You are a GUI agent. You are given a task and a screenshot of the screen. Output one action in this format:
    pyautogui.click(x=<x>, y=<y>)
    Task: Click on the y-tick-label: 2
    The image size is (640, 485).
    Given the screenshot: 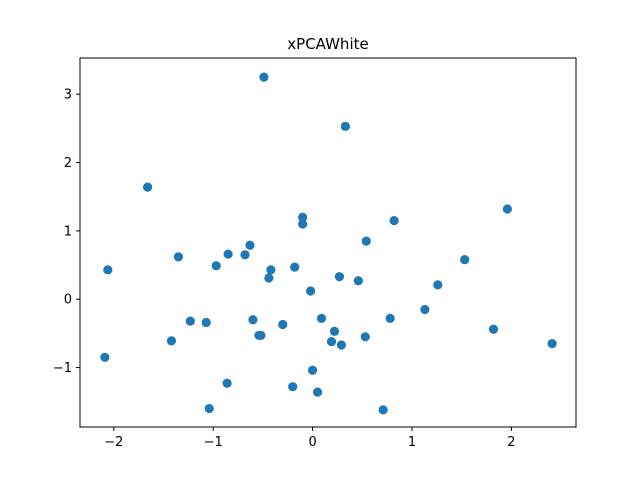 What is the action you would take?
    pyautogui.click(x=68, y=163)
    